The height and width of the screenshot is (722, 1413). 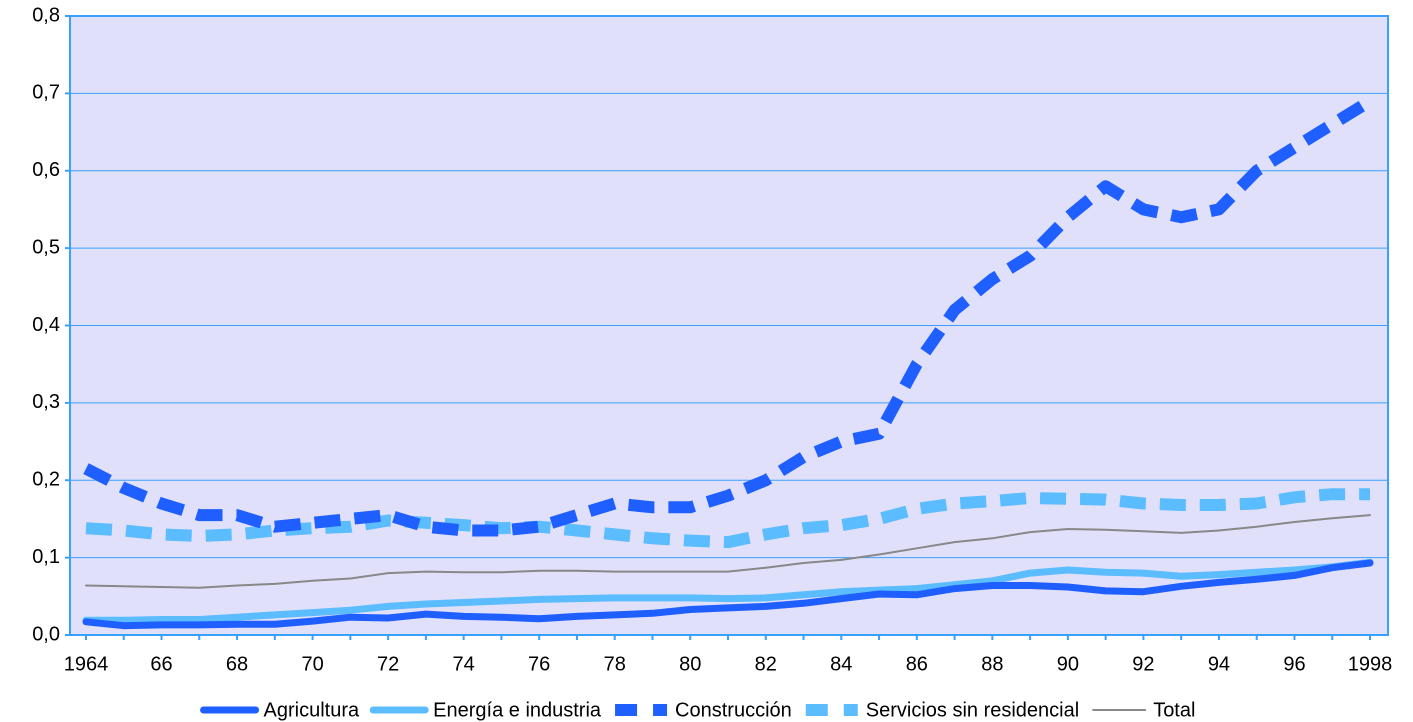 What do you see at coordinates (1174, 710) in the screenshot?
I see `legend-label: Total` at bounding box center [1174, 710].